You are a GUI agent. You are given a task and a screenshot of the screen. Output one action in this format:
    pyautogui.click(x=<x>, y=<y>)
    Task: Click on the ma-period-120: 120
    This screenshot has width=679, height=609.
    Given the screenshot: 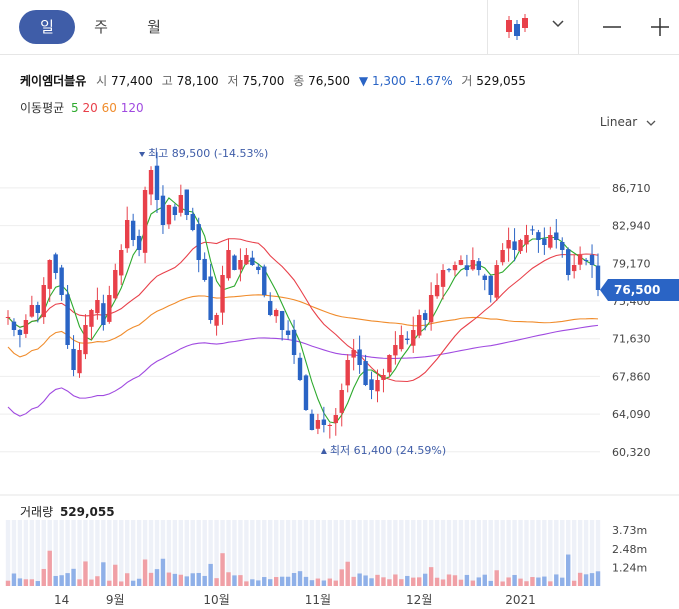 What is the action you would take?
    pyautogui.click(x=132, y=108)
    